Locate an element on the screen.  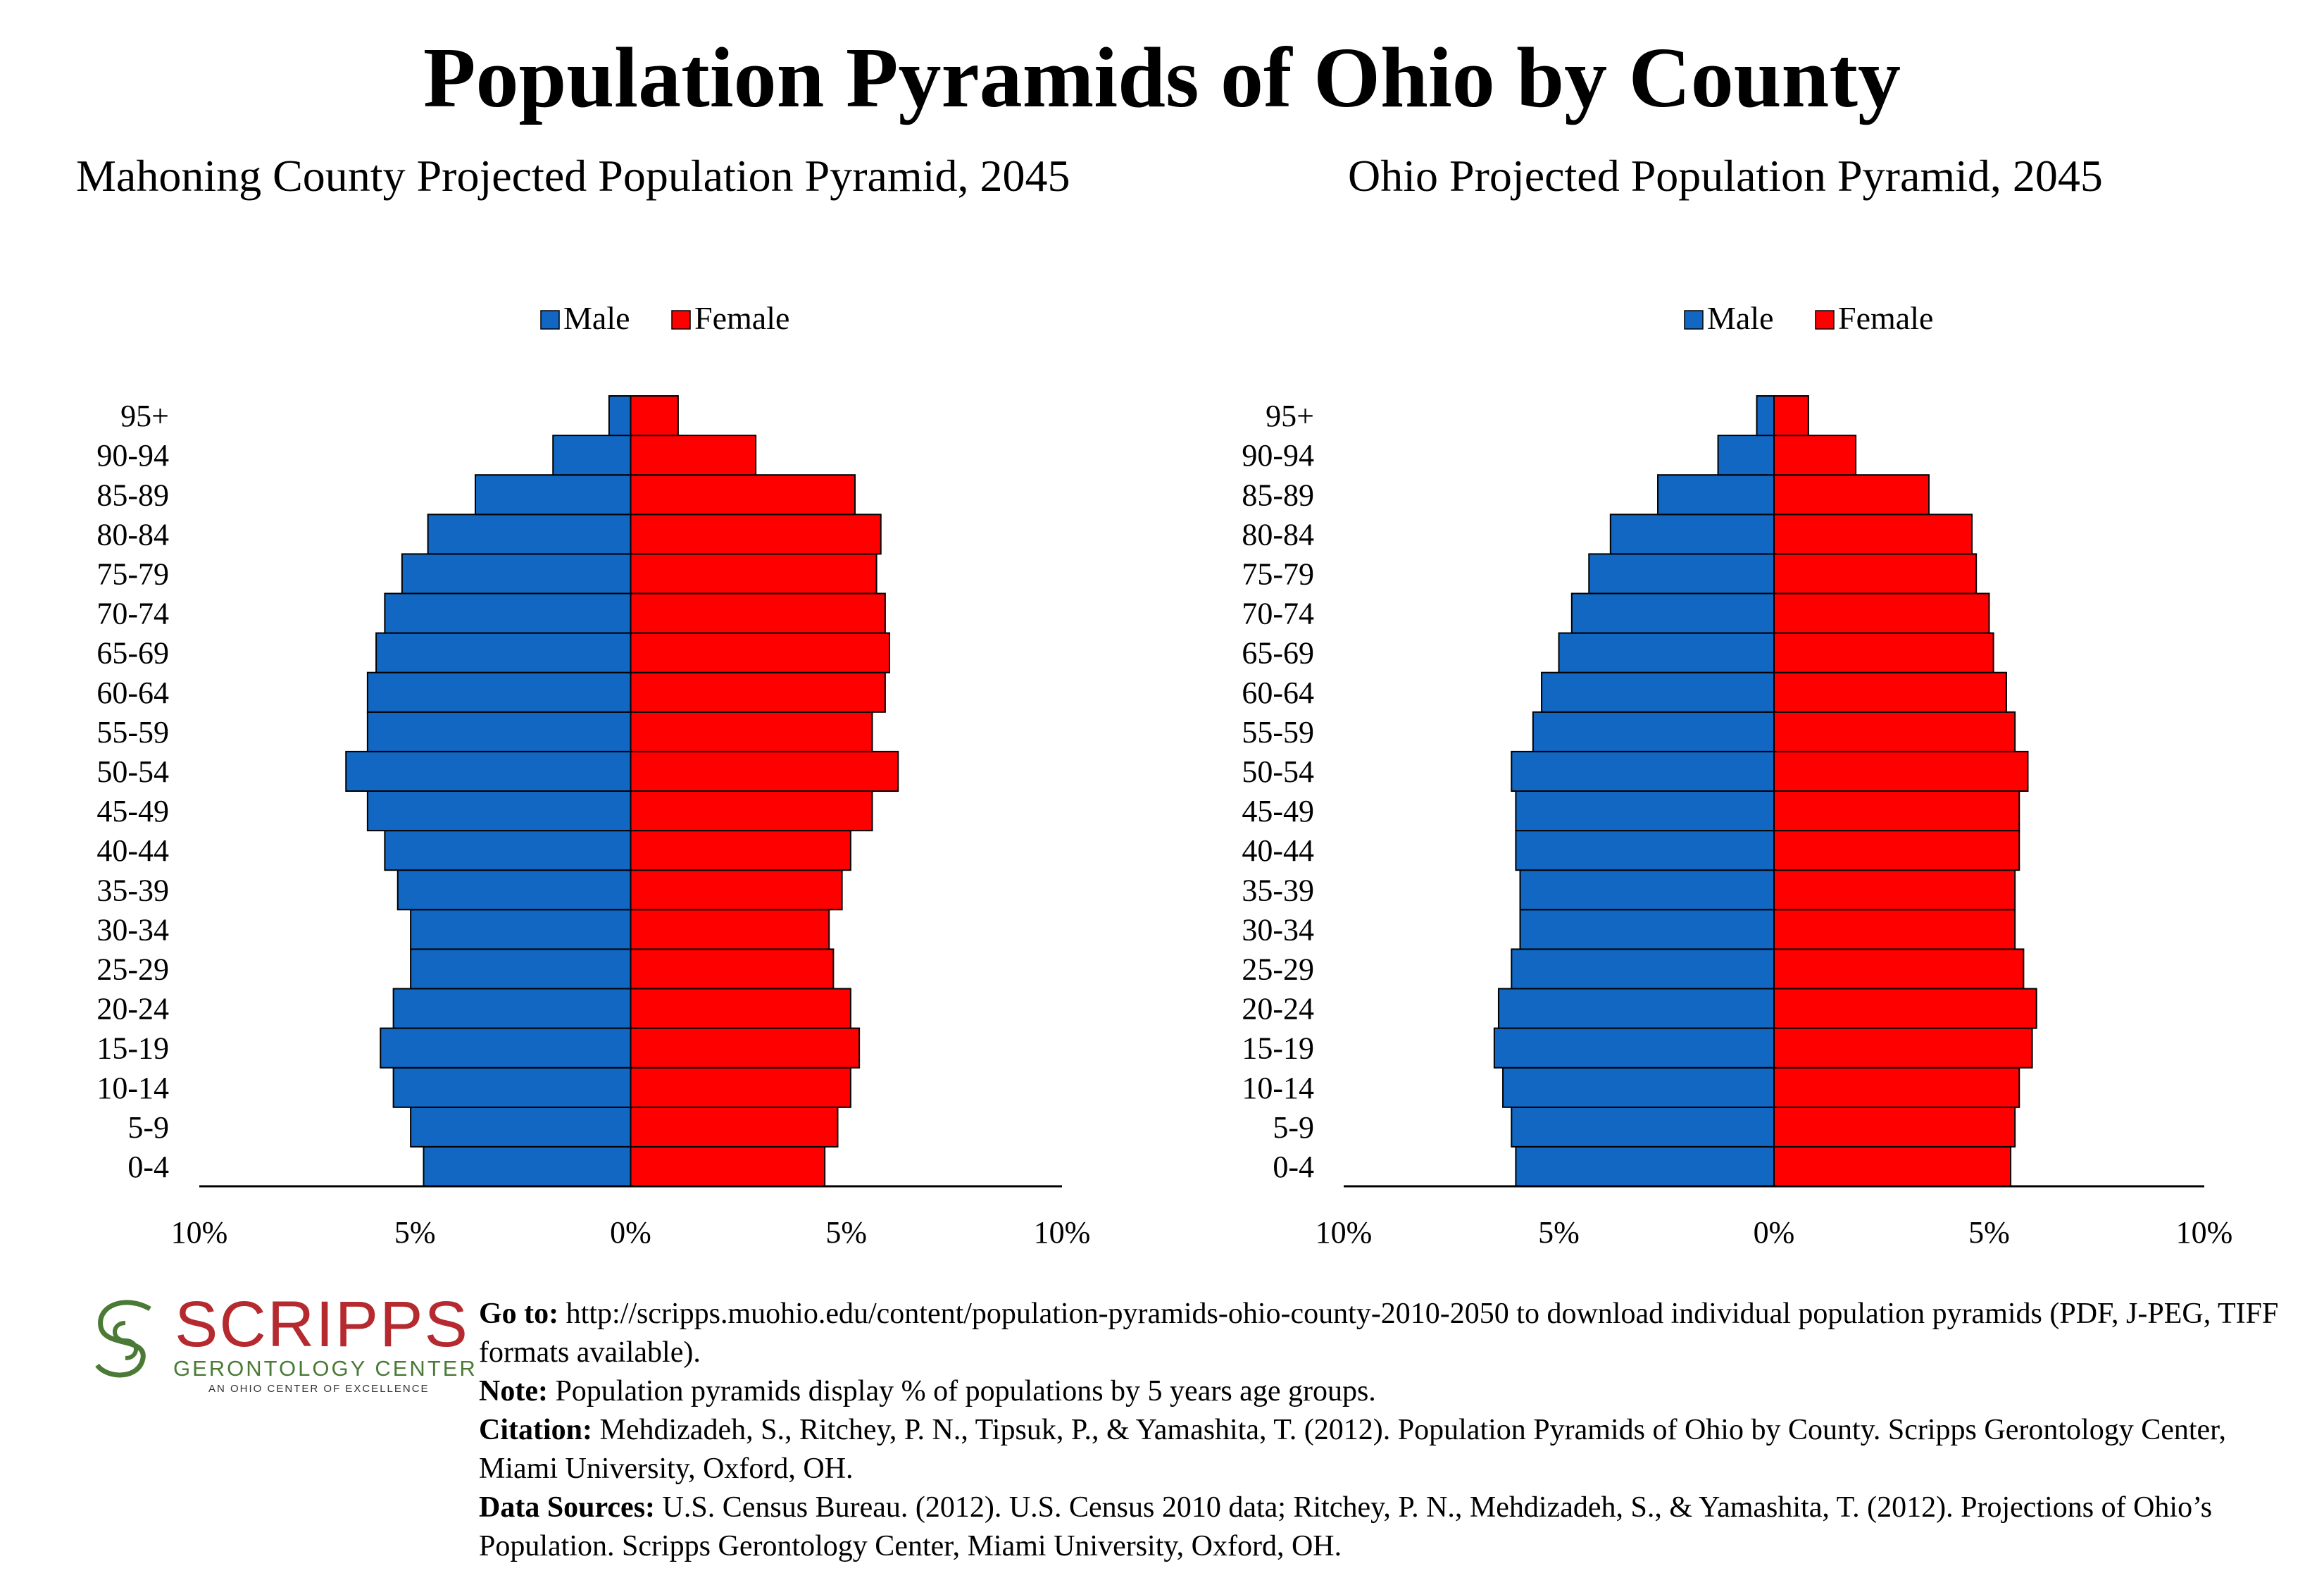
ohio-male-bar-95+ is located at coordinates (1765, 416).